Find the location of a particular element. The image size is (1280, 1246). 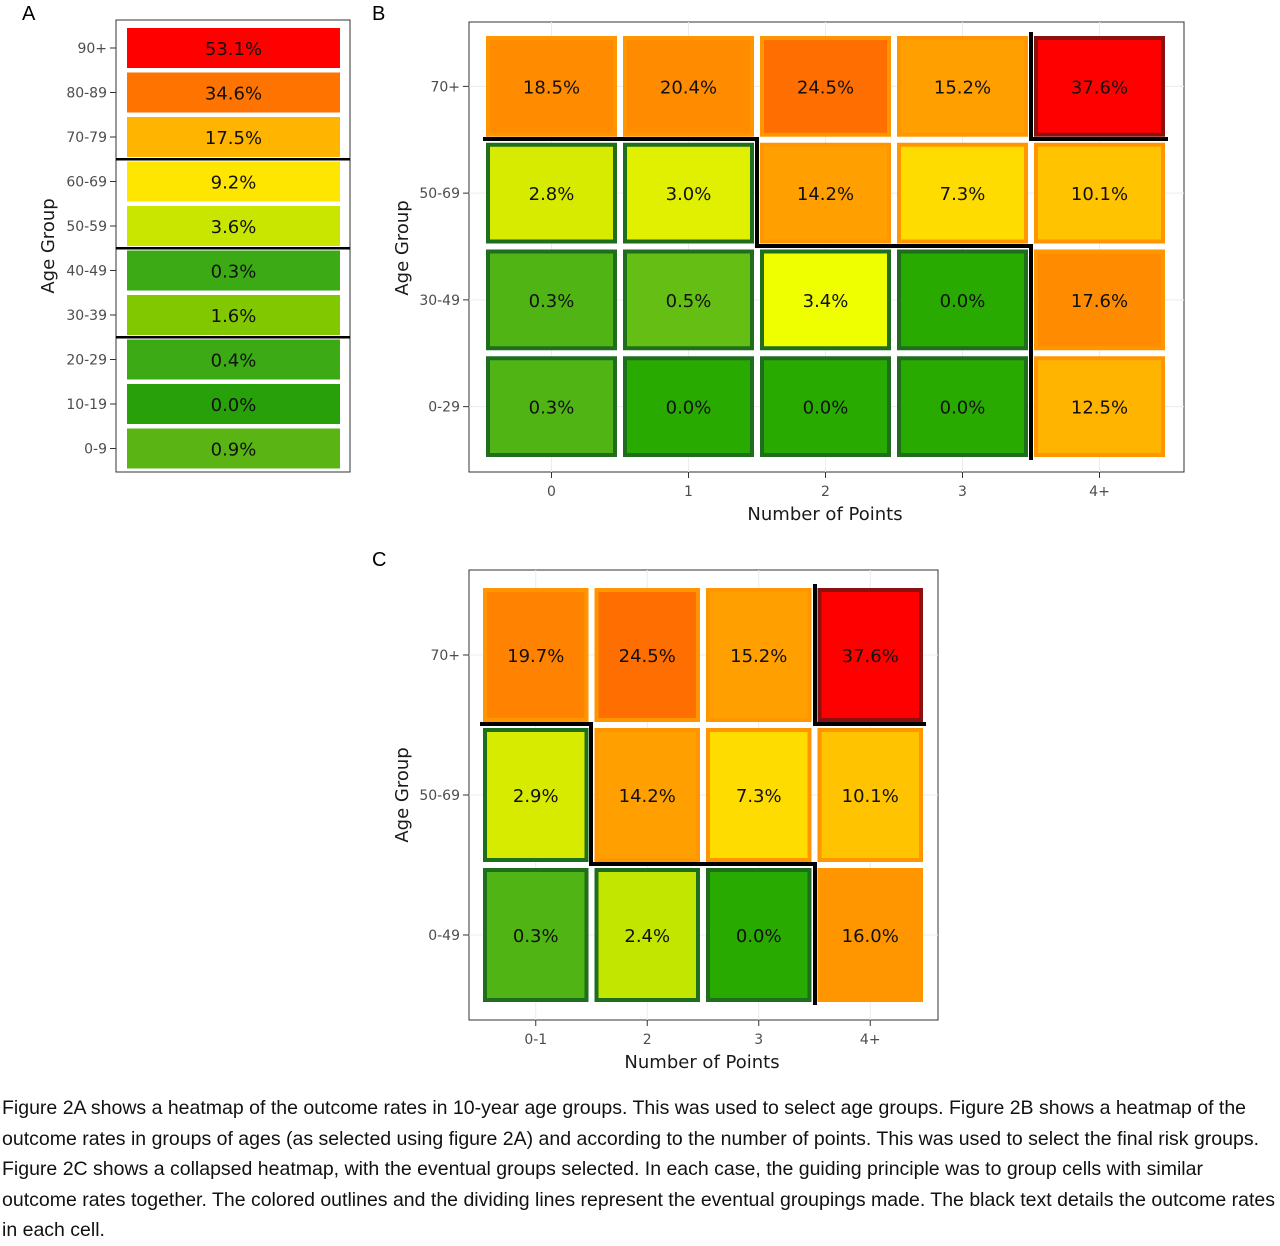

panel-b-divider-corner is located at coordinates (1098, 86).